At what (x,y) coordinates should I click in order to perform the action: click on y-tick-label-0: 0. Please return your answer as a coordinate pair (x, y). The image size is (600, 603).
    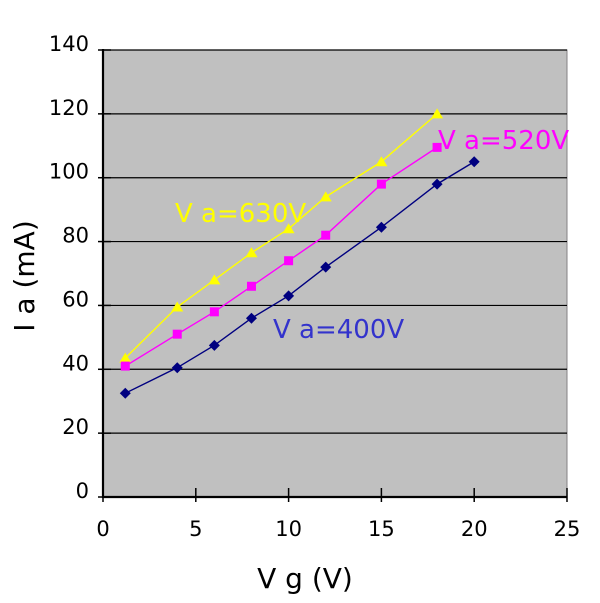
    Looking at the image, I should click on (82, 491).